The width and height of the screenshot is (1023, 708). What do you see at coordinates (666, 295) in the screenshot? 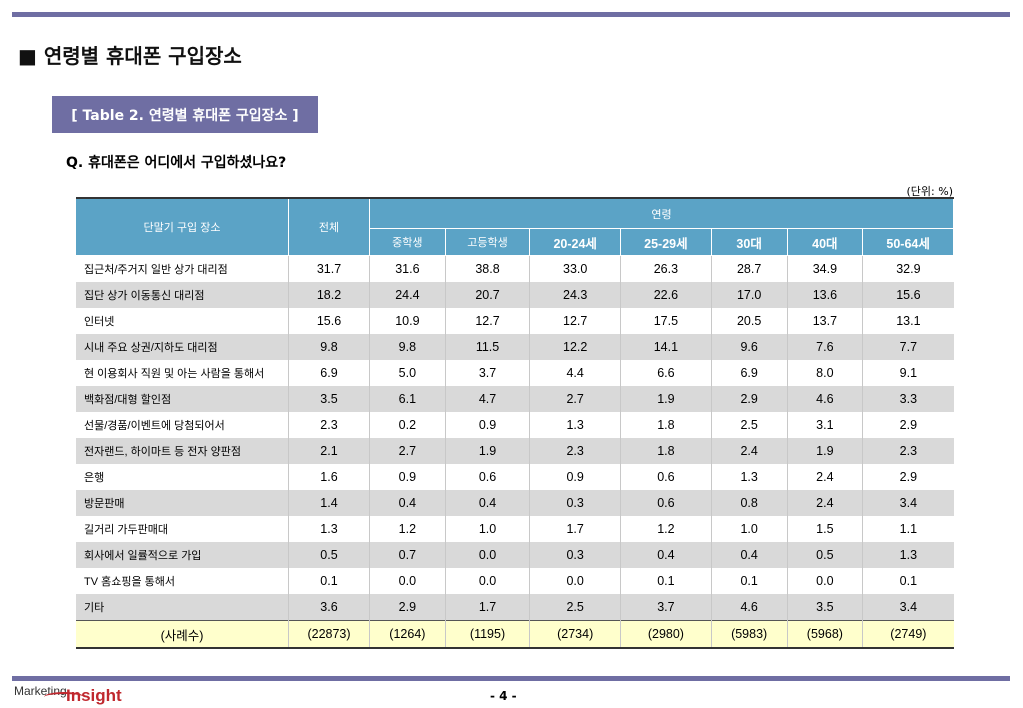
I see `cell-value: 22.6` at bounding box center [666, 295].